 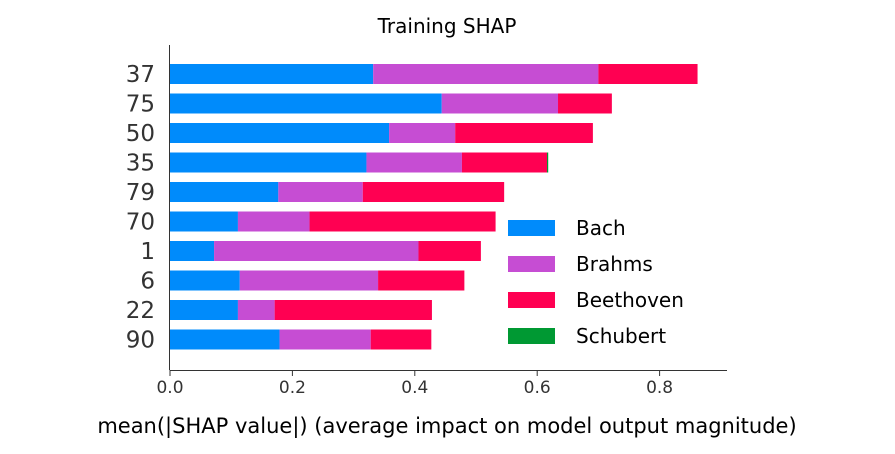 What do you see at coordinates (422, 133) in the screenshot?
I see `bar-50-brahms` at bounding box center [422, 133].